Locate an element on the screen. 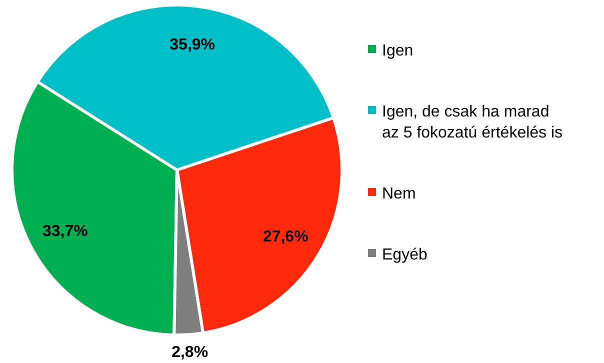 This screenshot has width=604, height=363. legend-label: Egyéb is located at coordinates (405, 255).